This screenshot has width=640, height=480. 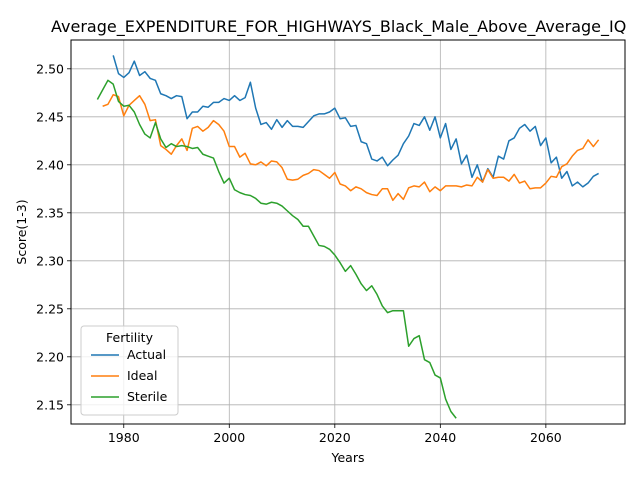 I want to click on x-tick-label: 1980, so click(x=124, y=437).